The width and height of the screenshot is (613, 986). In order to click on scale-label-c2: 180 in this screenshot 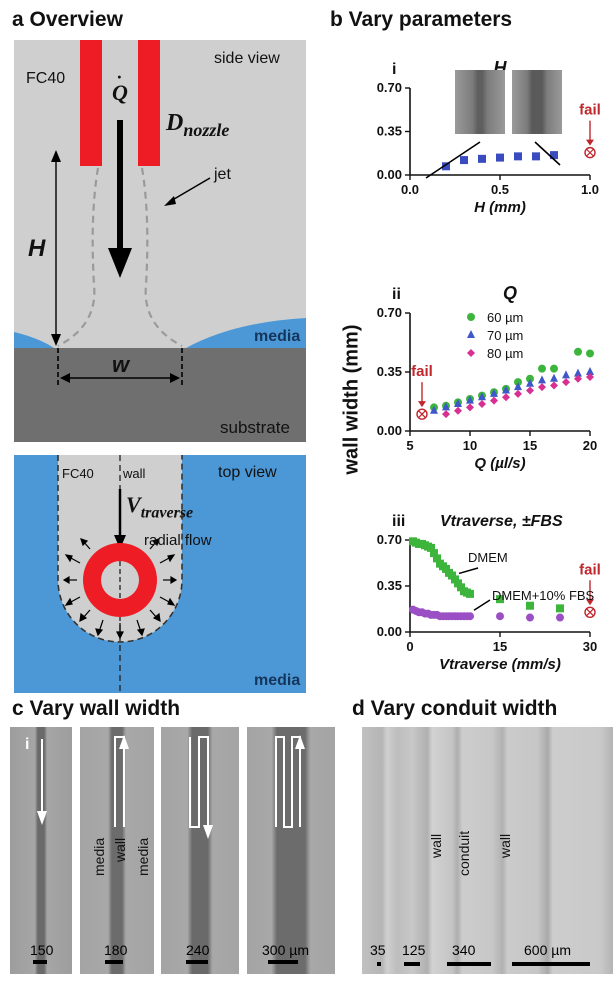, I will do `click(116, 950)`.